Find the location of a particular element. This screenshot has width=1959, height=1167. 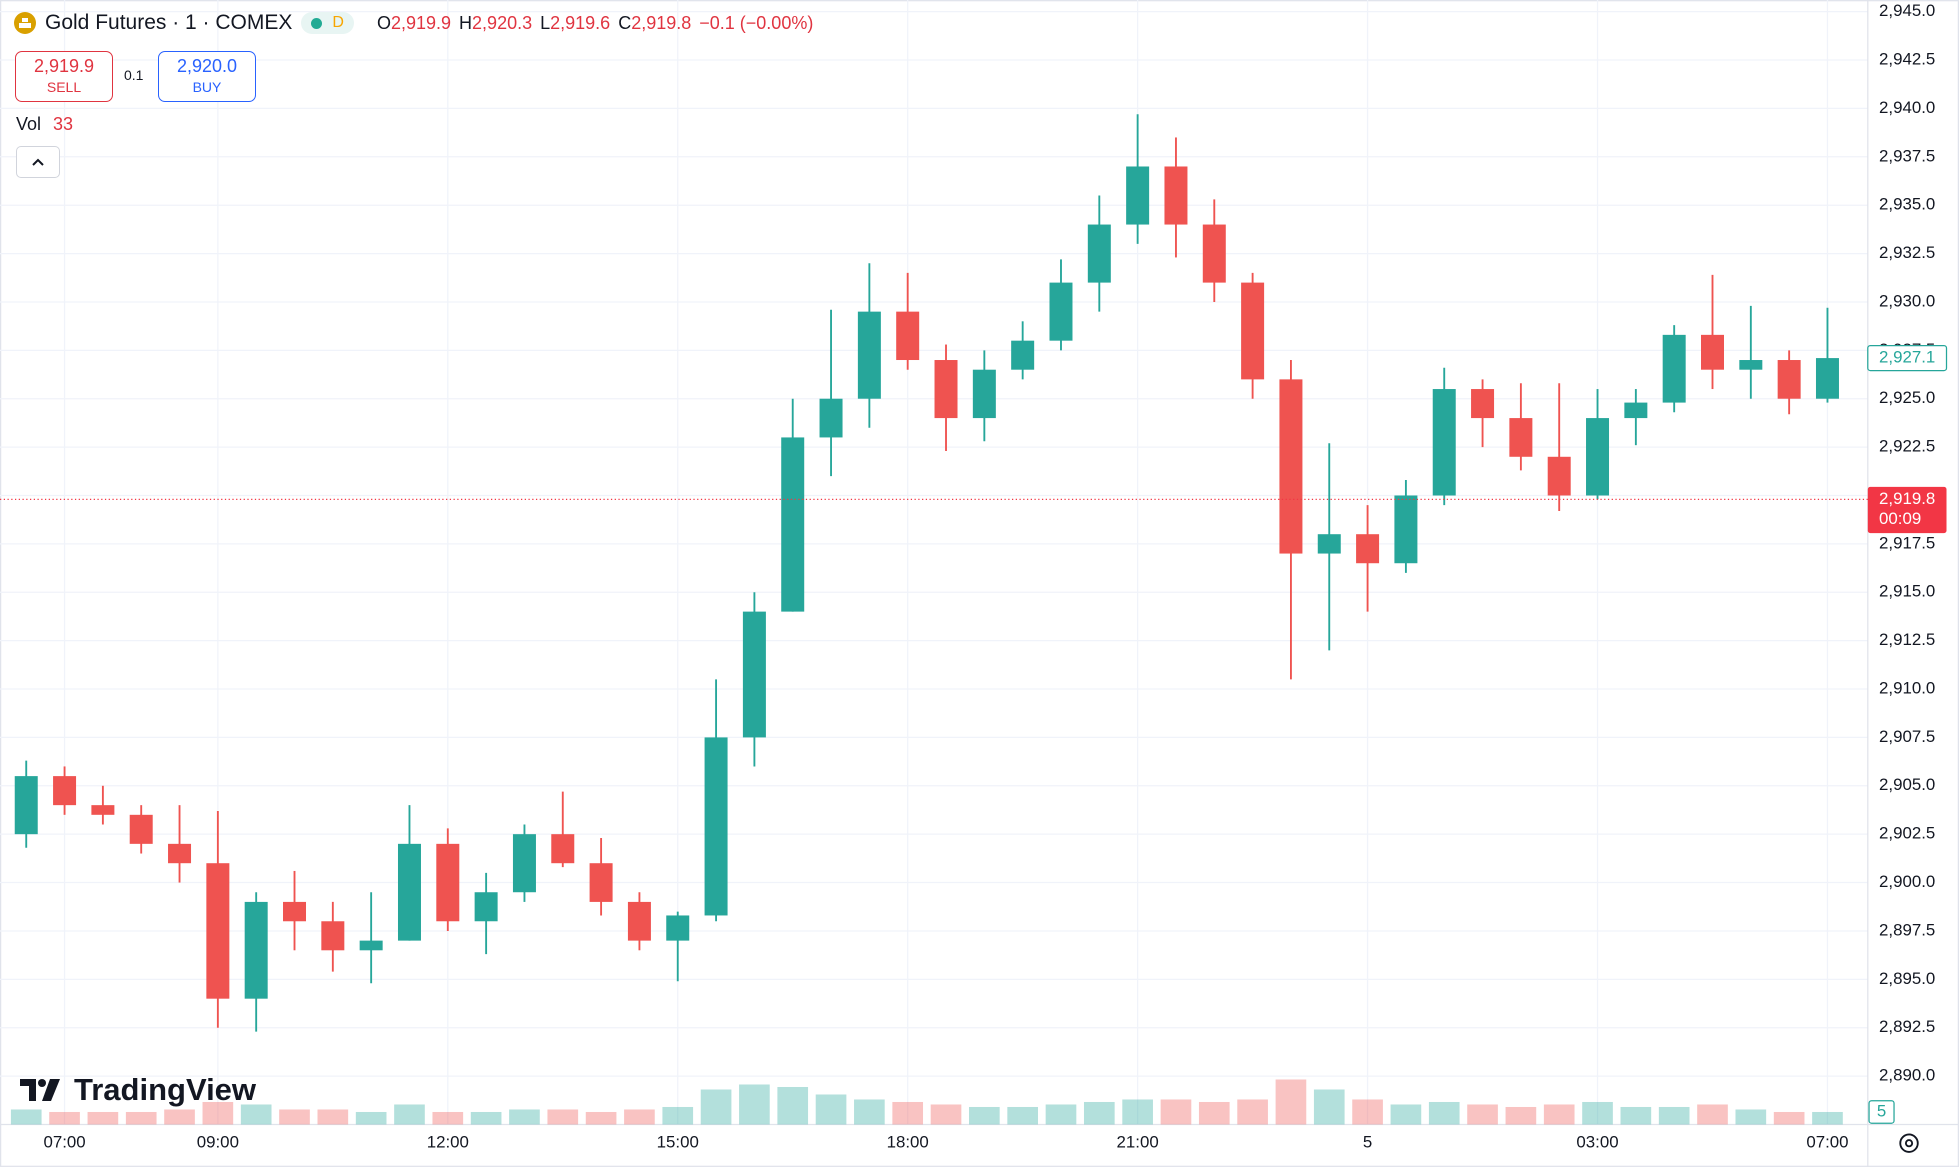

ohlc-item: H2,920.3 is located at coordinates (495, 23).